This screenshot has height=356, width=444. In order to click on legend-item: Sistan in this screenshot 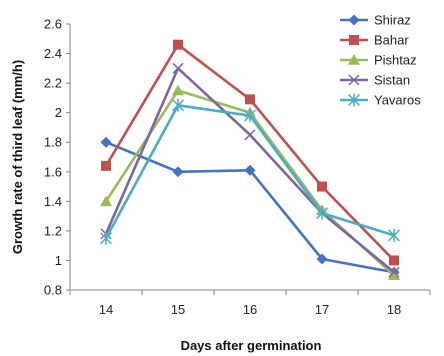, I will do `click(375, 80)`.